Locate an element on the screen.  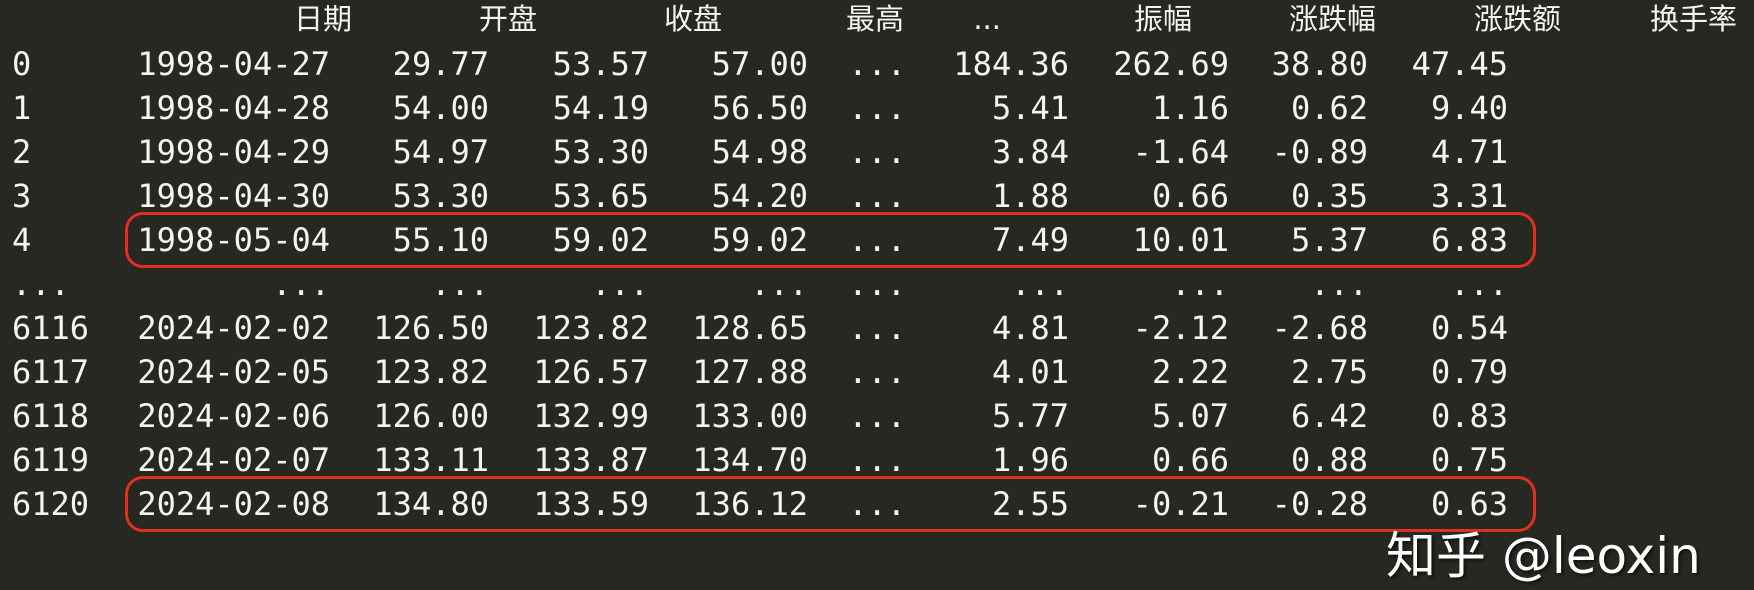
table-header: 日期 开盘 收盘 最高... 振幅 涨跌幅 涨跌额 换手率 is located at coordinates (877, 21).